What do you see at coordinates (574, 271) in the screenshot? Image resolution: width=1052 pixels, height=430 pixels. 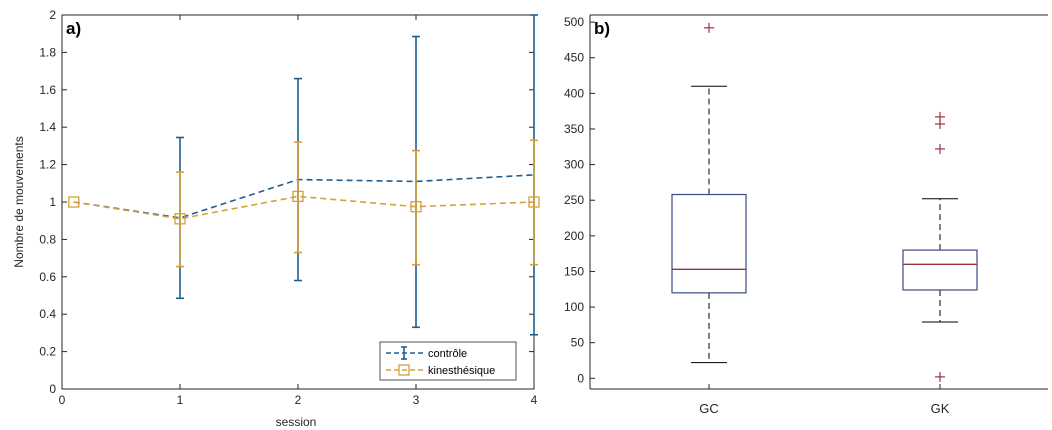 I see `y-tick-label: 150` at bounding box center [574, 271].